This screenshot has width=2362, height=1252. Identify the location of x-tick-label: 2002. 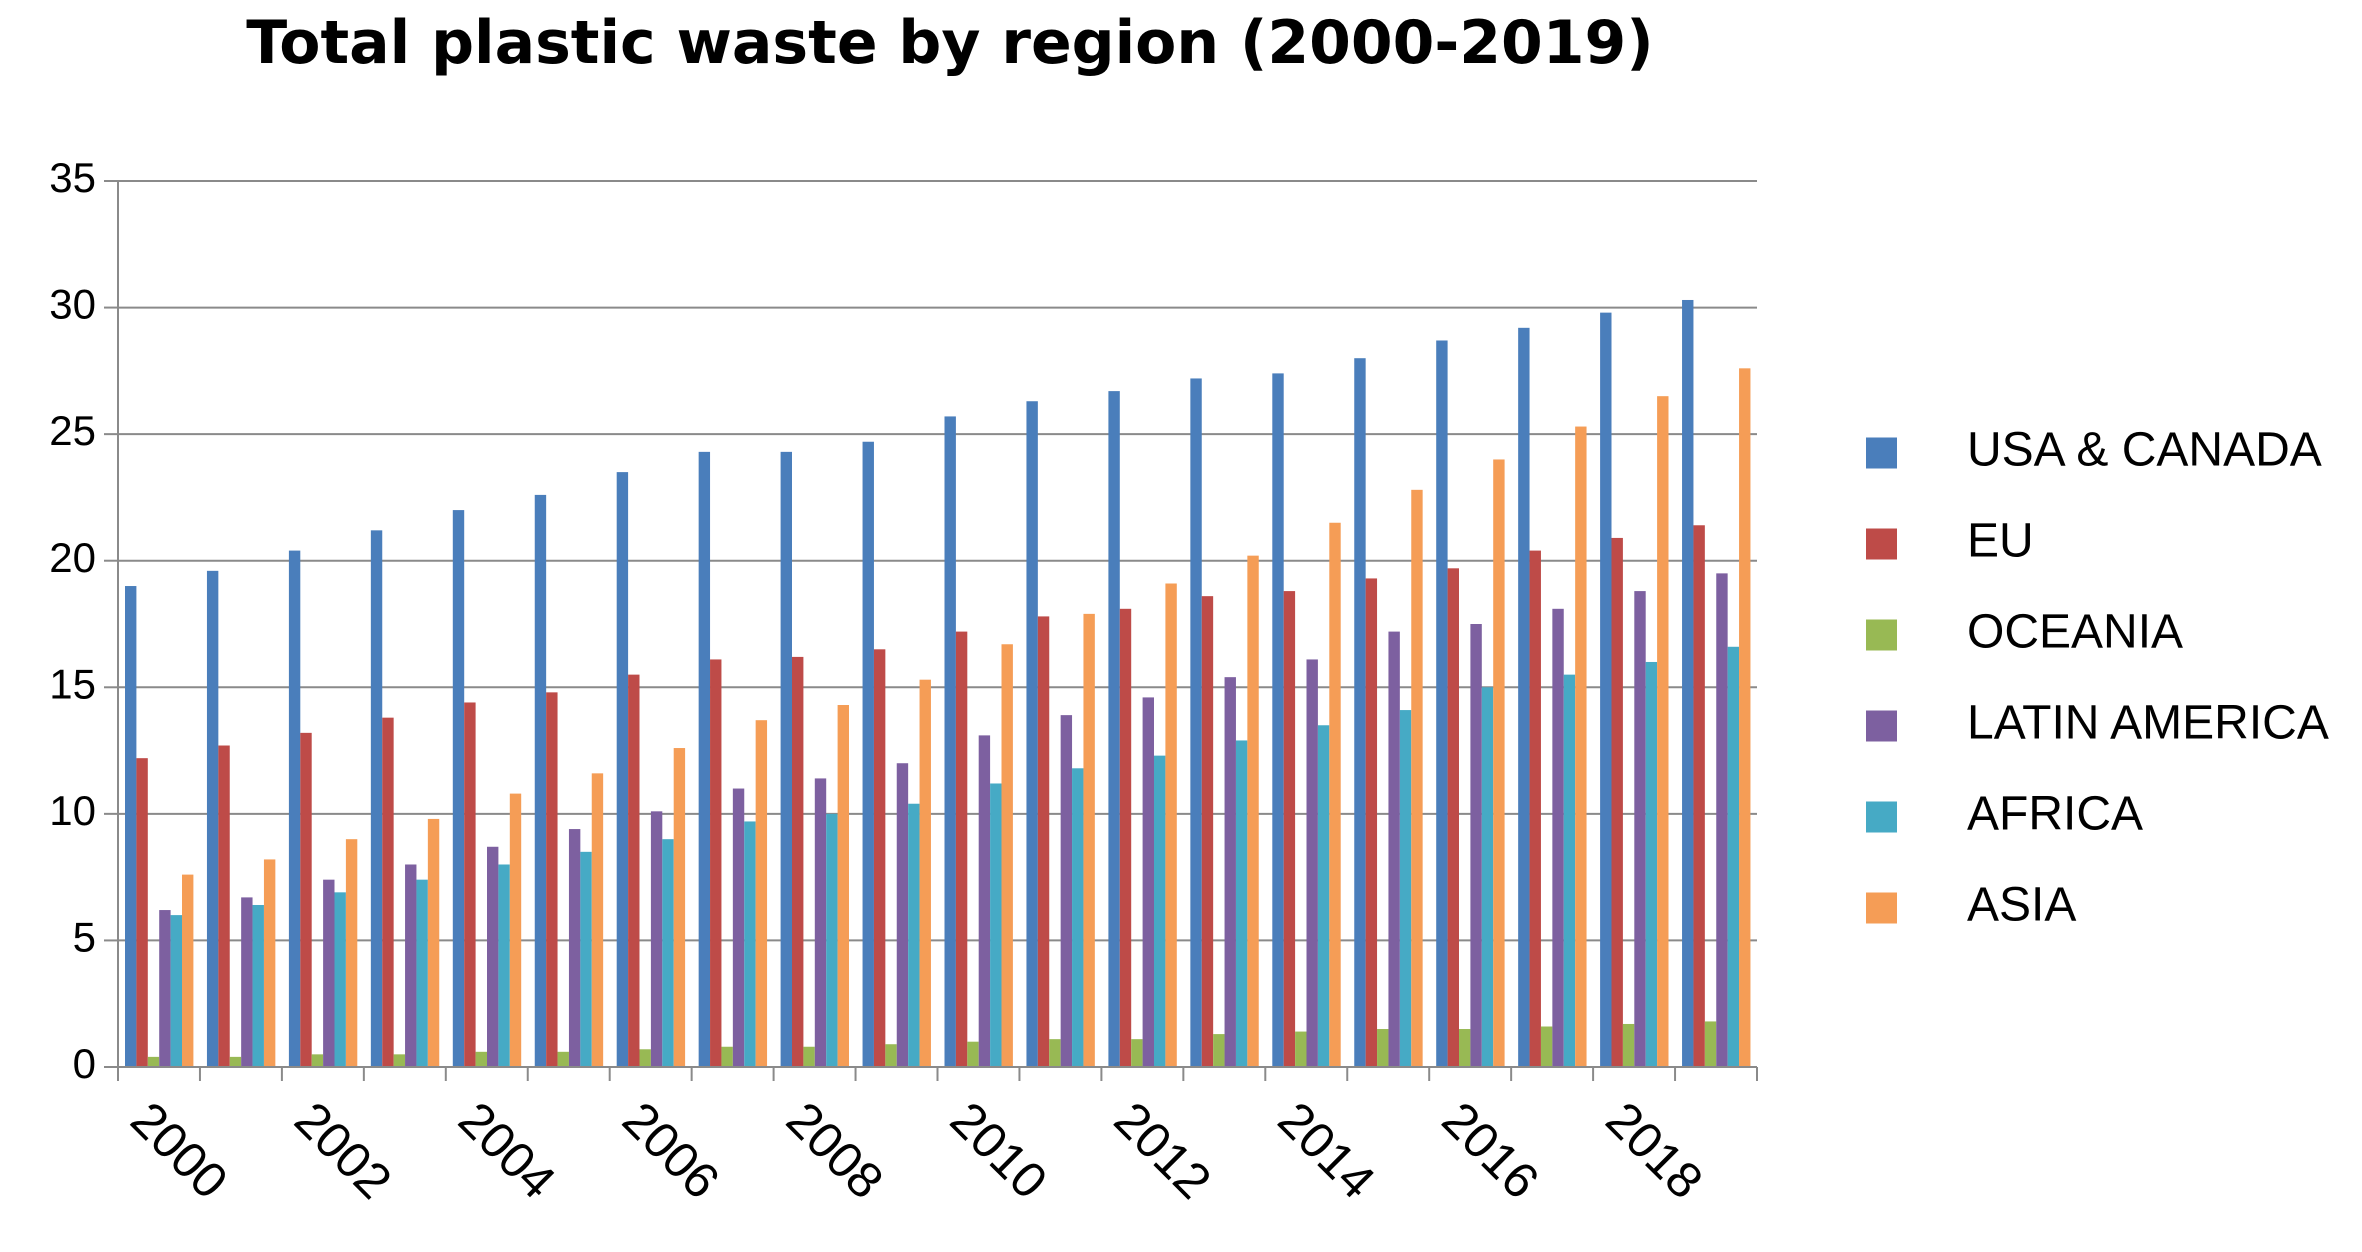
(343, 1150).